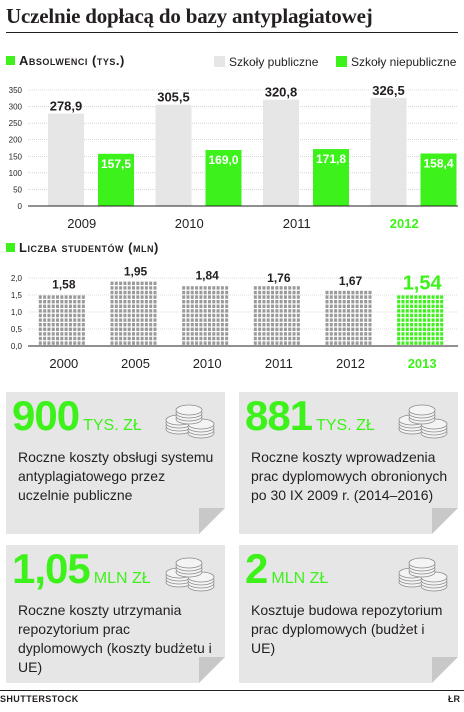  I want to click on y-tick-label: 300, so click(16, 107).